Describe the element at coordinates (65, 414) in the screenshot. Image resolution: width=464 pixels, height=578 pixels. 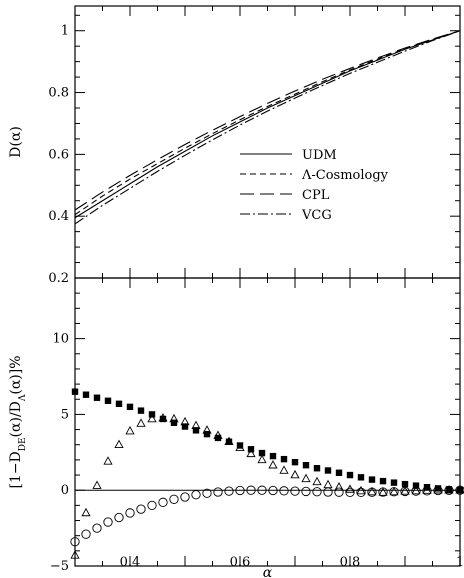
I see `bottom-ytick-label: 5` at that location.